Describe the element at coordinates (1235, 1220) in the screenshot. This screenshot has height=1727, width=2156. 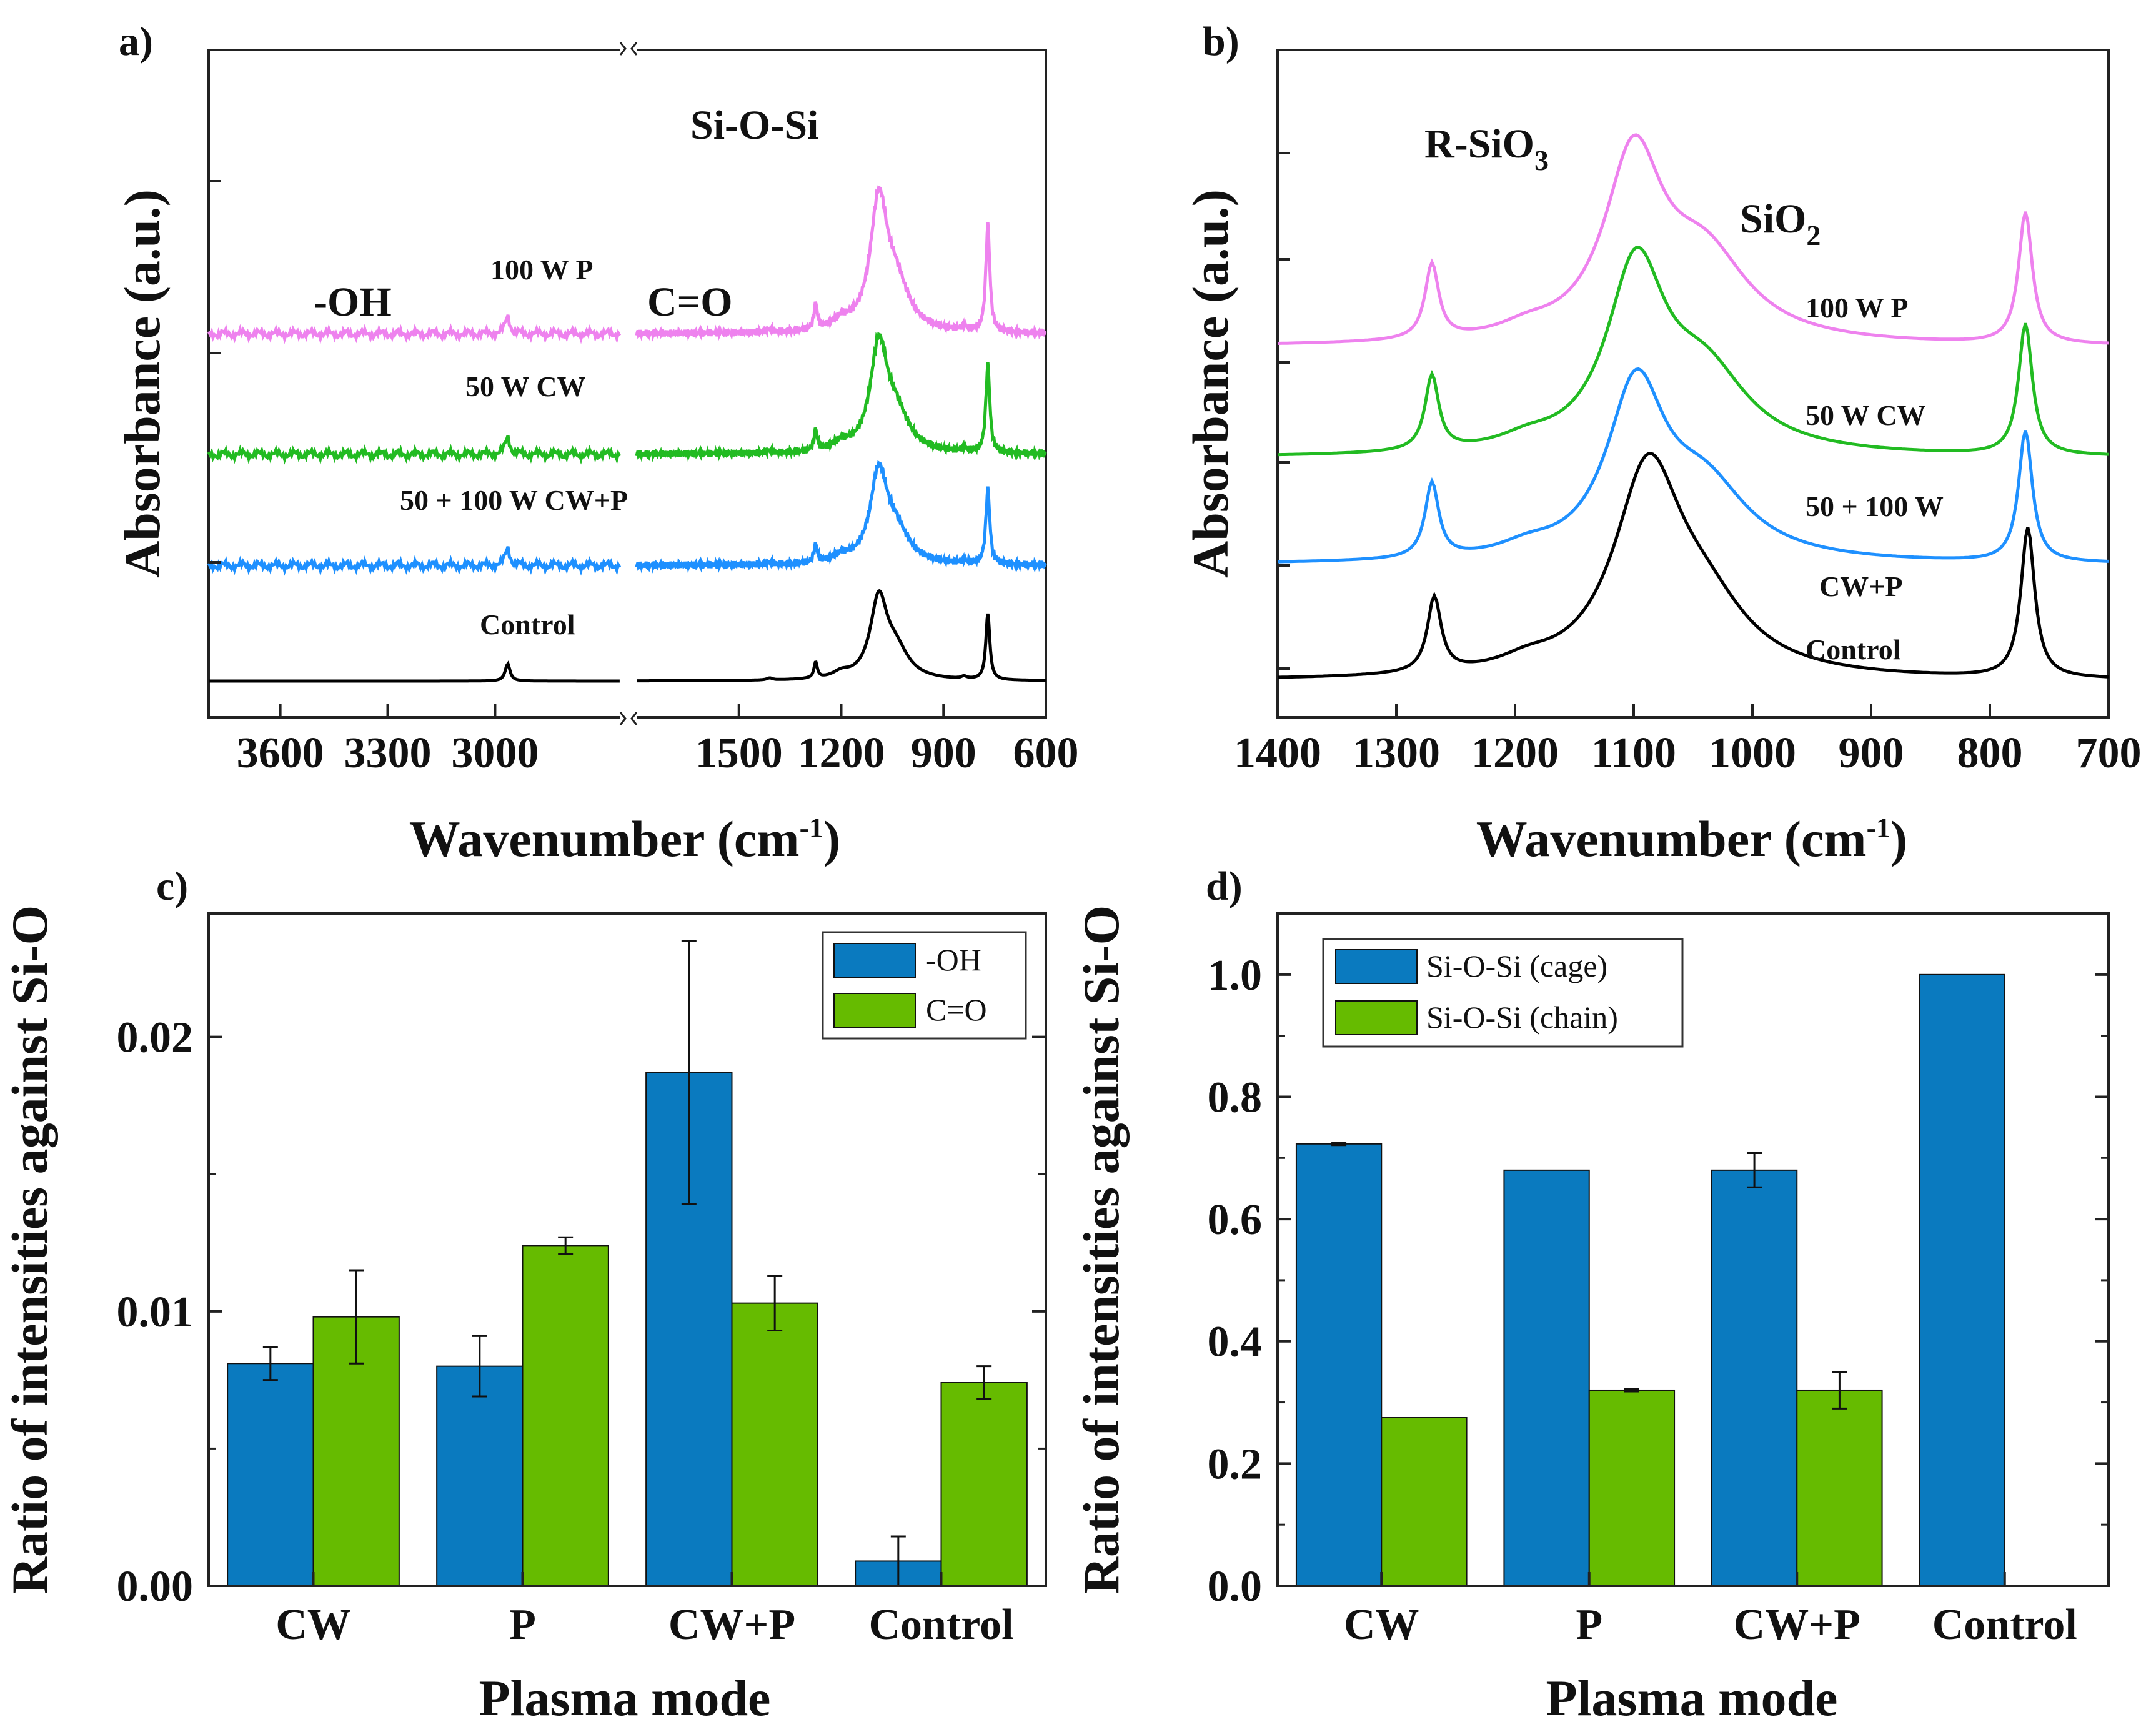
I see `panel-d-y-tick-label-0-6: 0.6` at that location.